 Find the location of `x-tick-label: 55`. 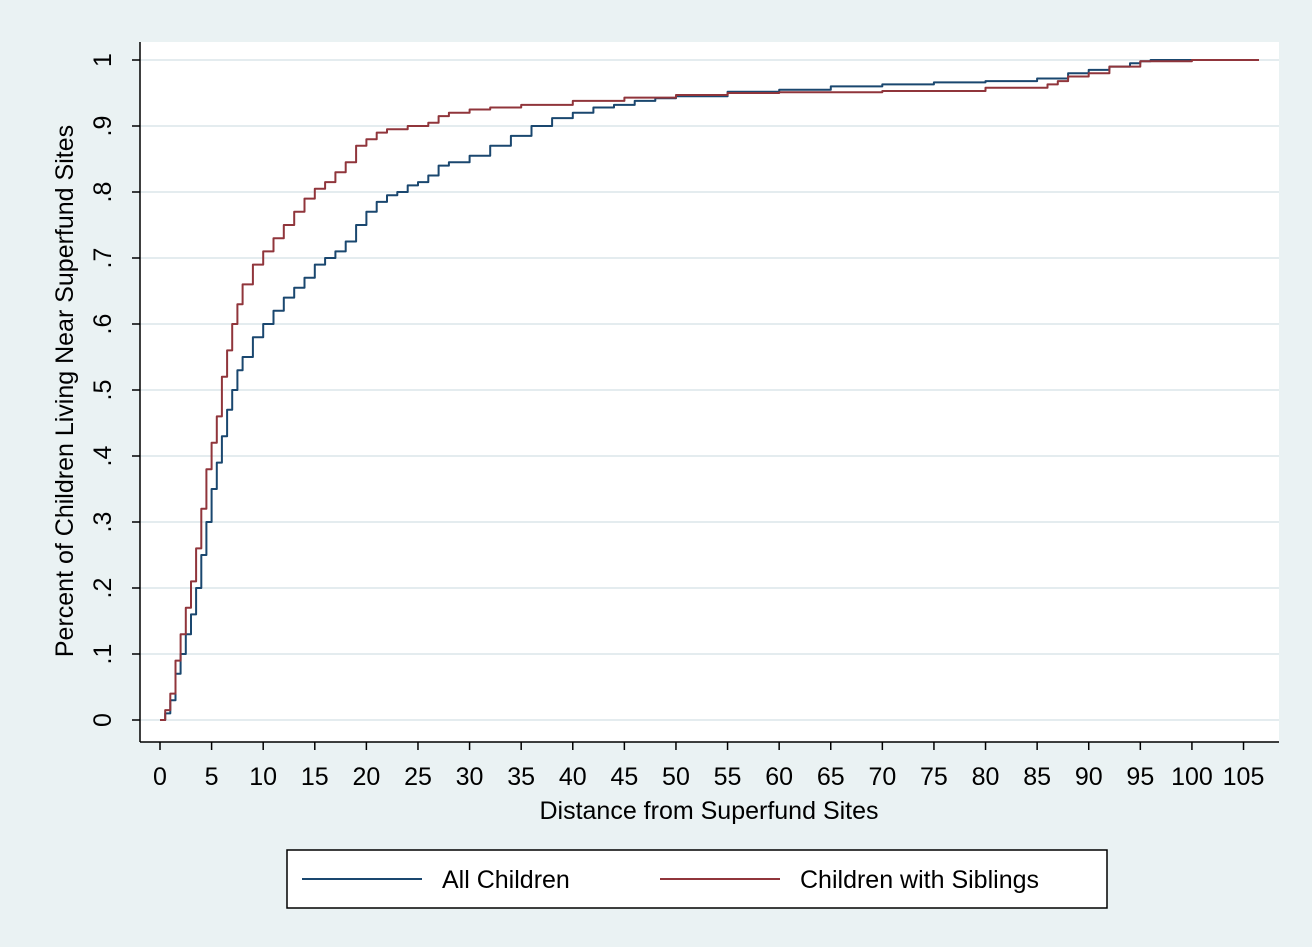

x-tick-label: 55 is located at coordinates (728, 777).